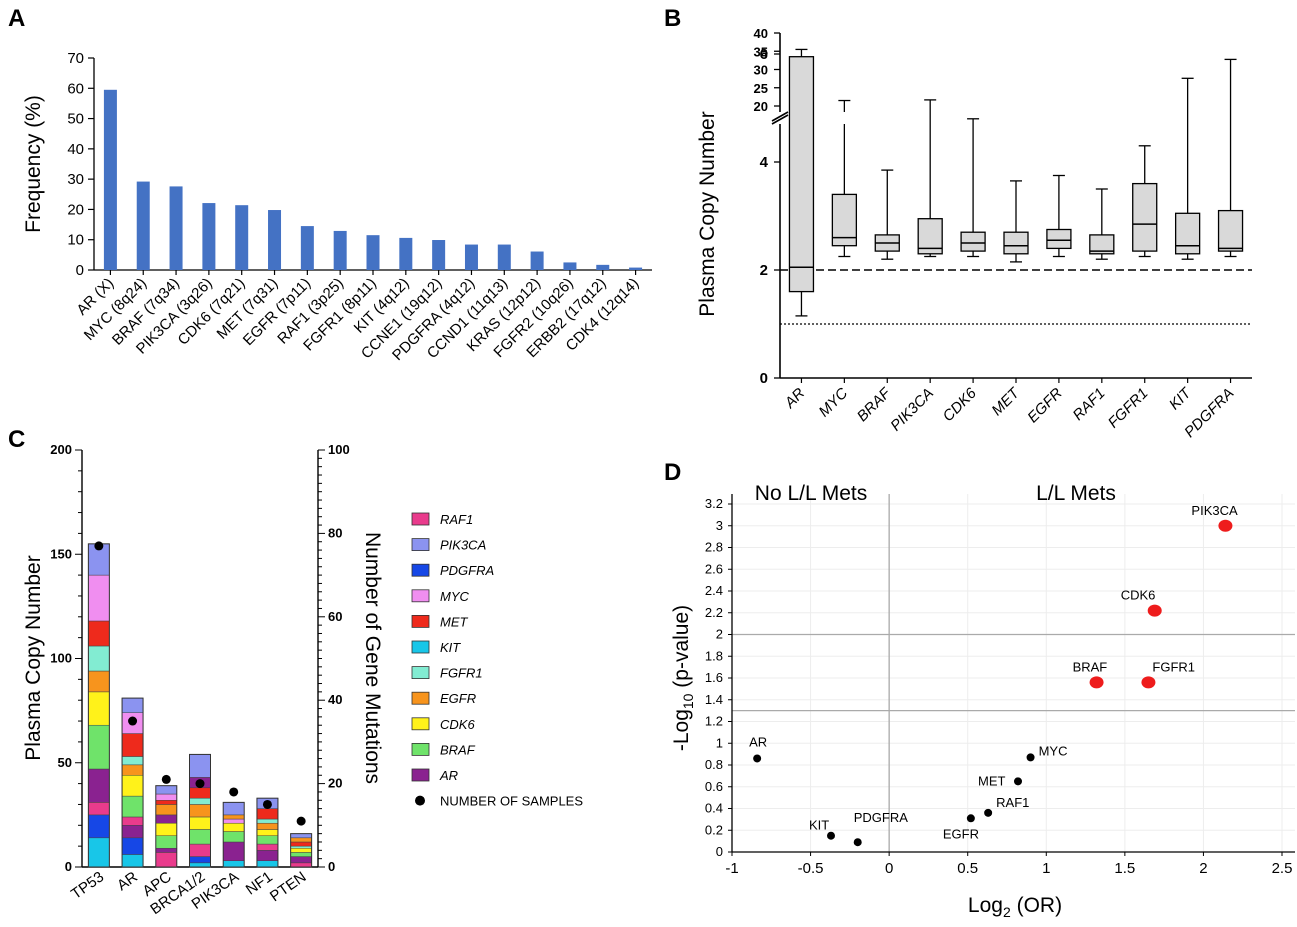 This screenshot has width=1297, height=927. What do you see at coordinates (16, 18) in the screenshot?
I see `panel-letter-a: A` at bounding box center [16, 18].